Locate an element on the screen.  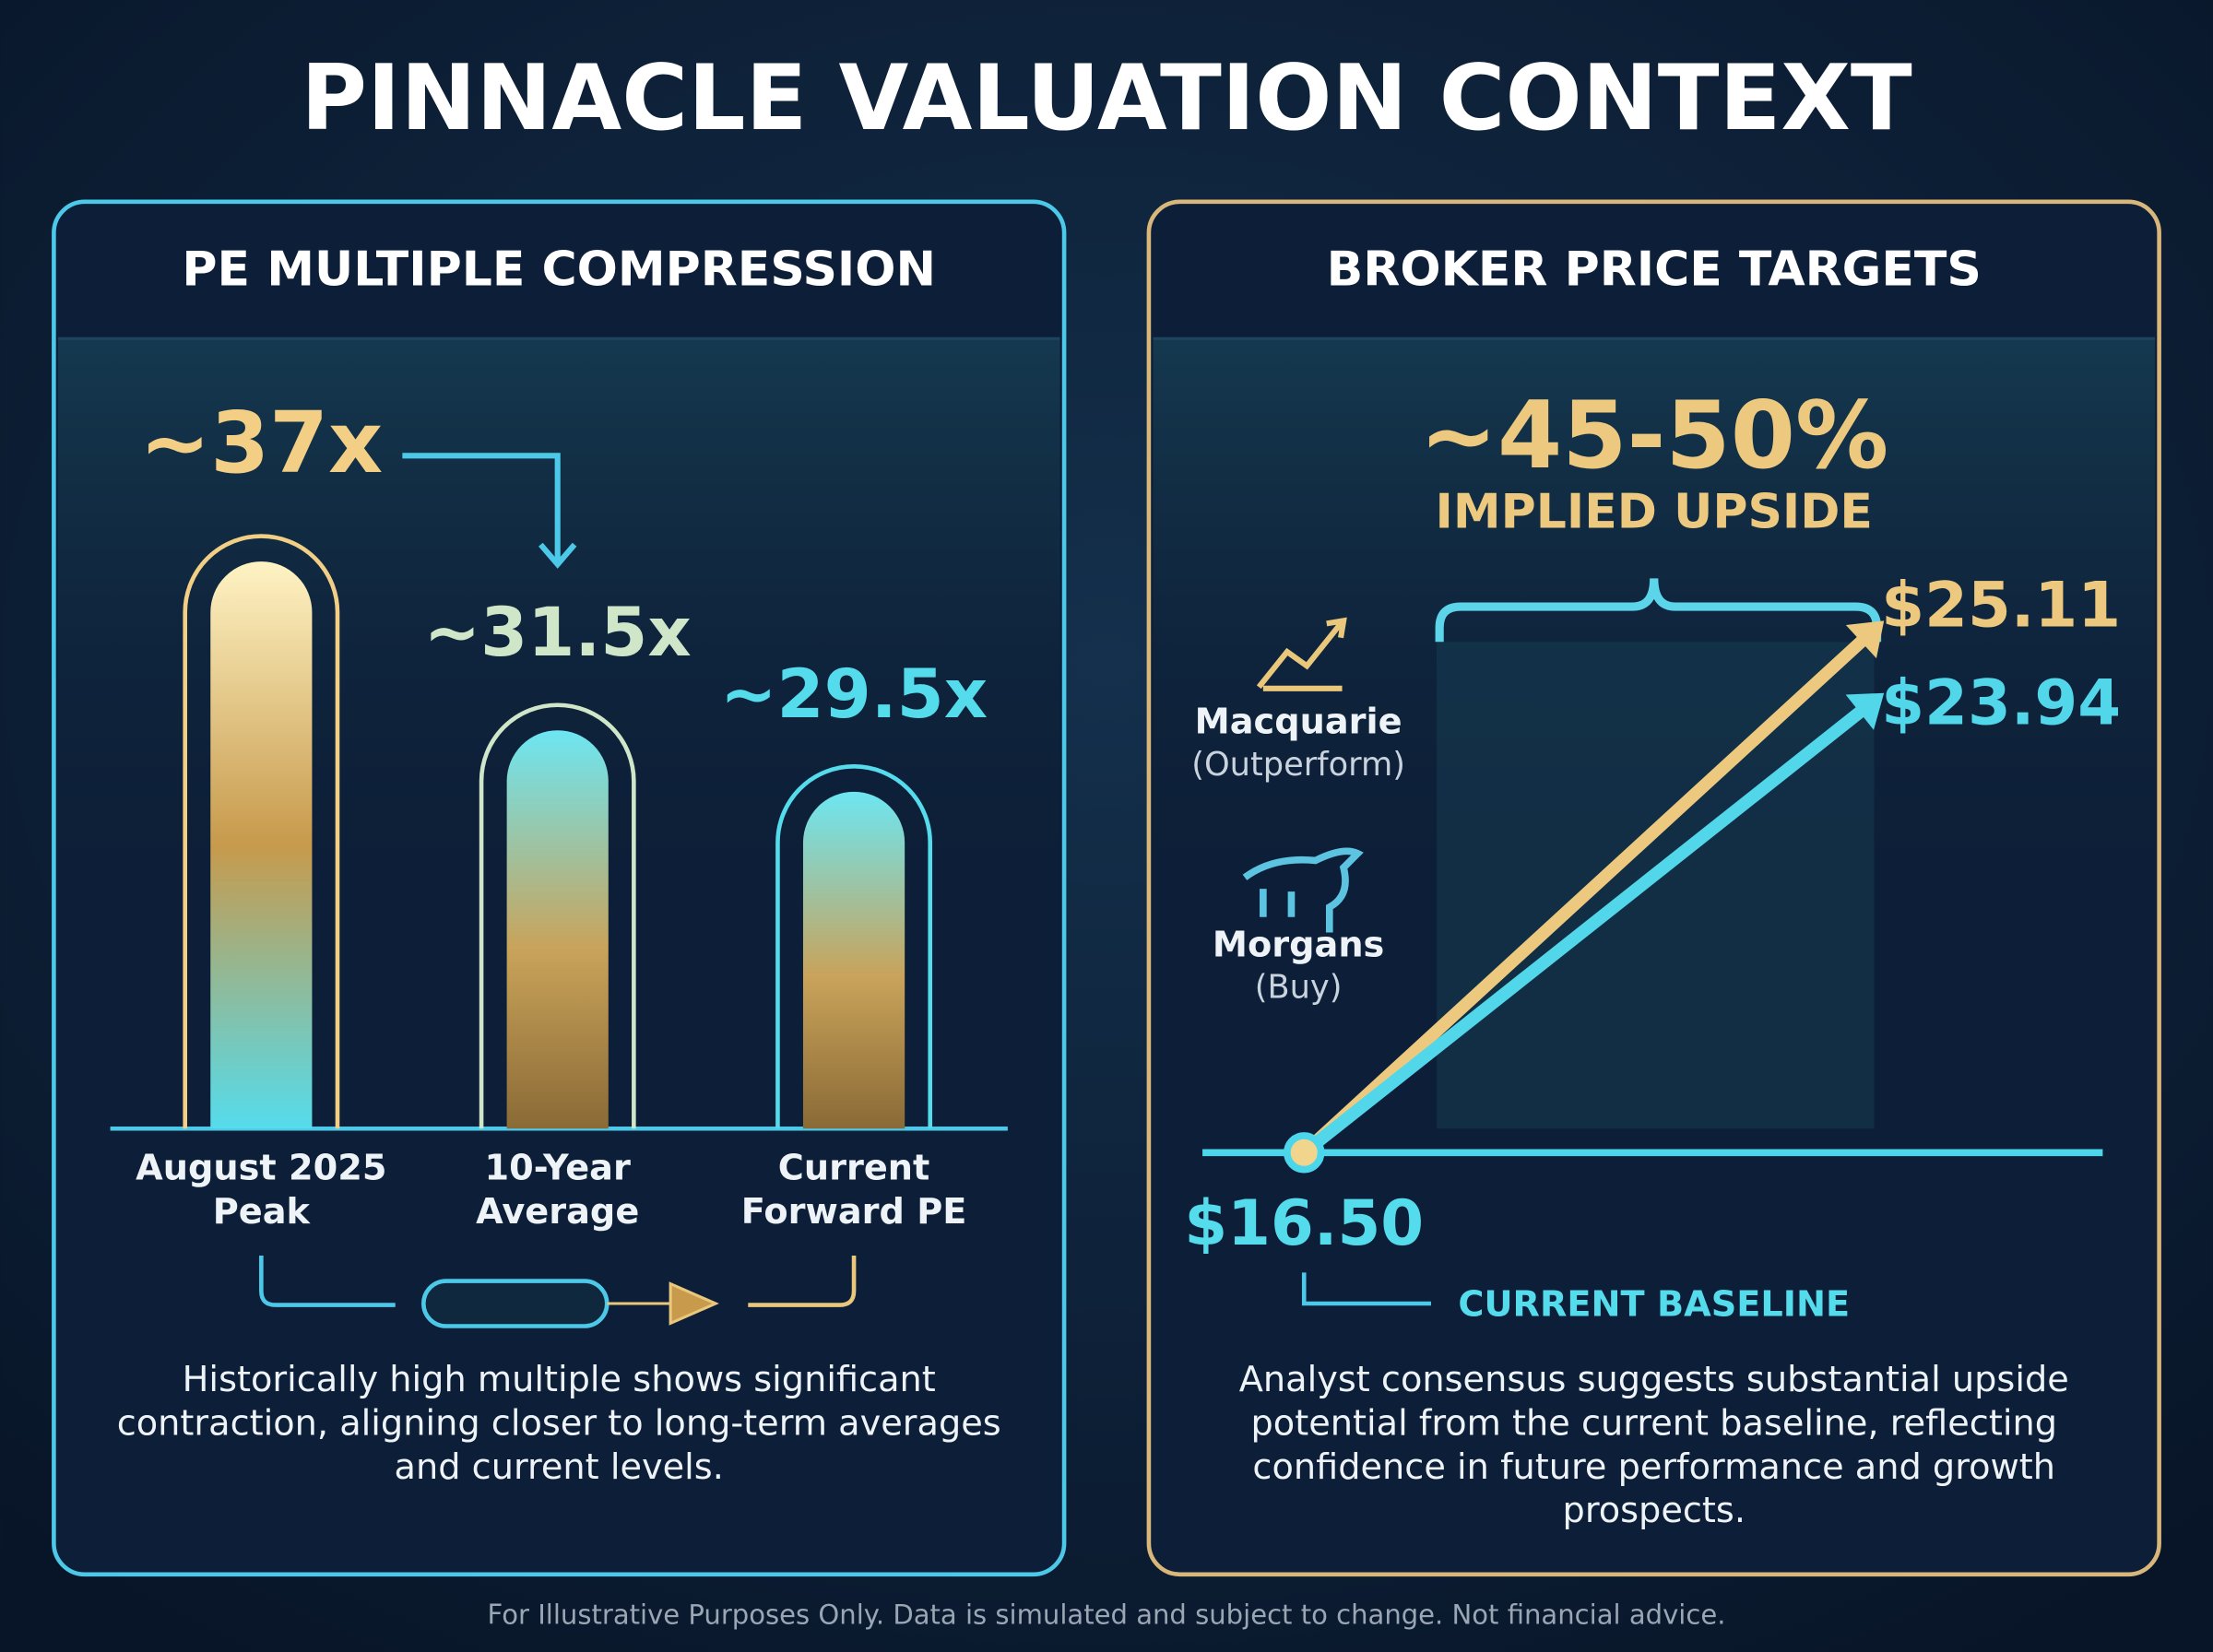
baseline-pointer is located at coordinates (1366, 1289).